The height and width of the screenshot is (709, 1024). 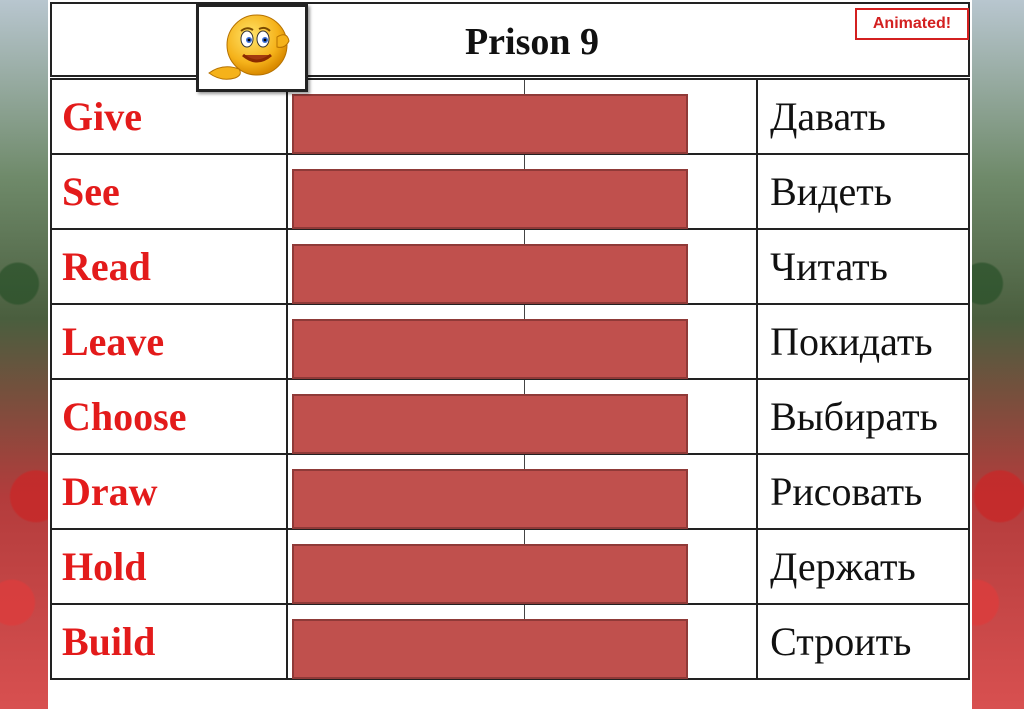 I want to click on table-row: Give Давать, so click(x=510, y=116).